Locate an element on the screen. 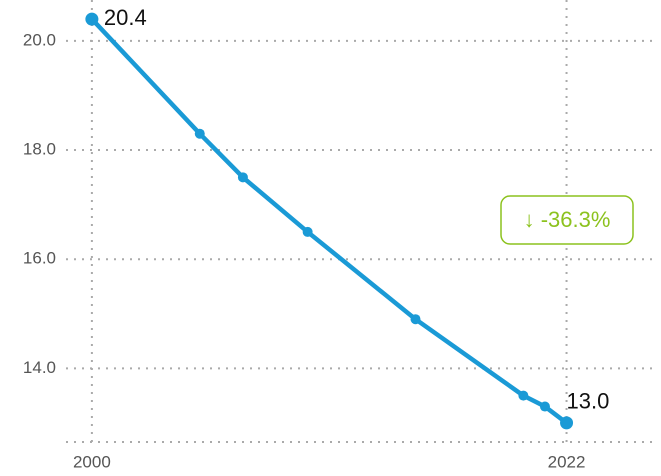 This screenshot has height=476, width=661. data-label: 13.0 is located at coordinates (588, 401).